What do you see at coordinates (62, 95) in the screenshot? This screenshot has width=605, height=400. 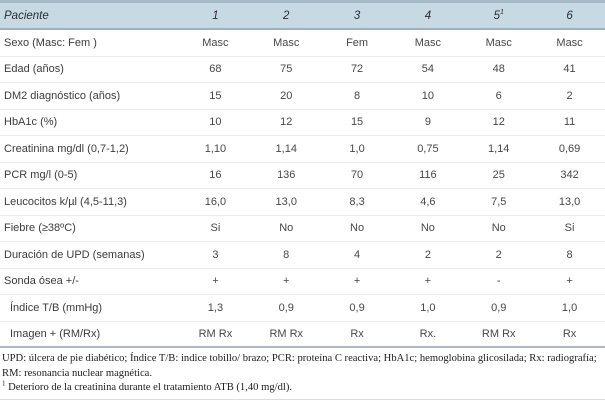 I see `row-label: DM2 diagnóstico (años)` at bounding box center [62, 95].